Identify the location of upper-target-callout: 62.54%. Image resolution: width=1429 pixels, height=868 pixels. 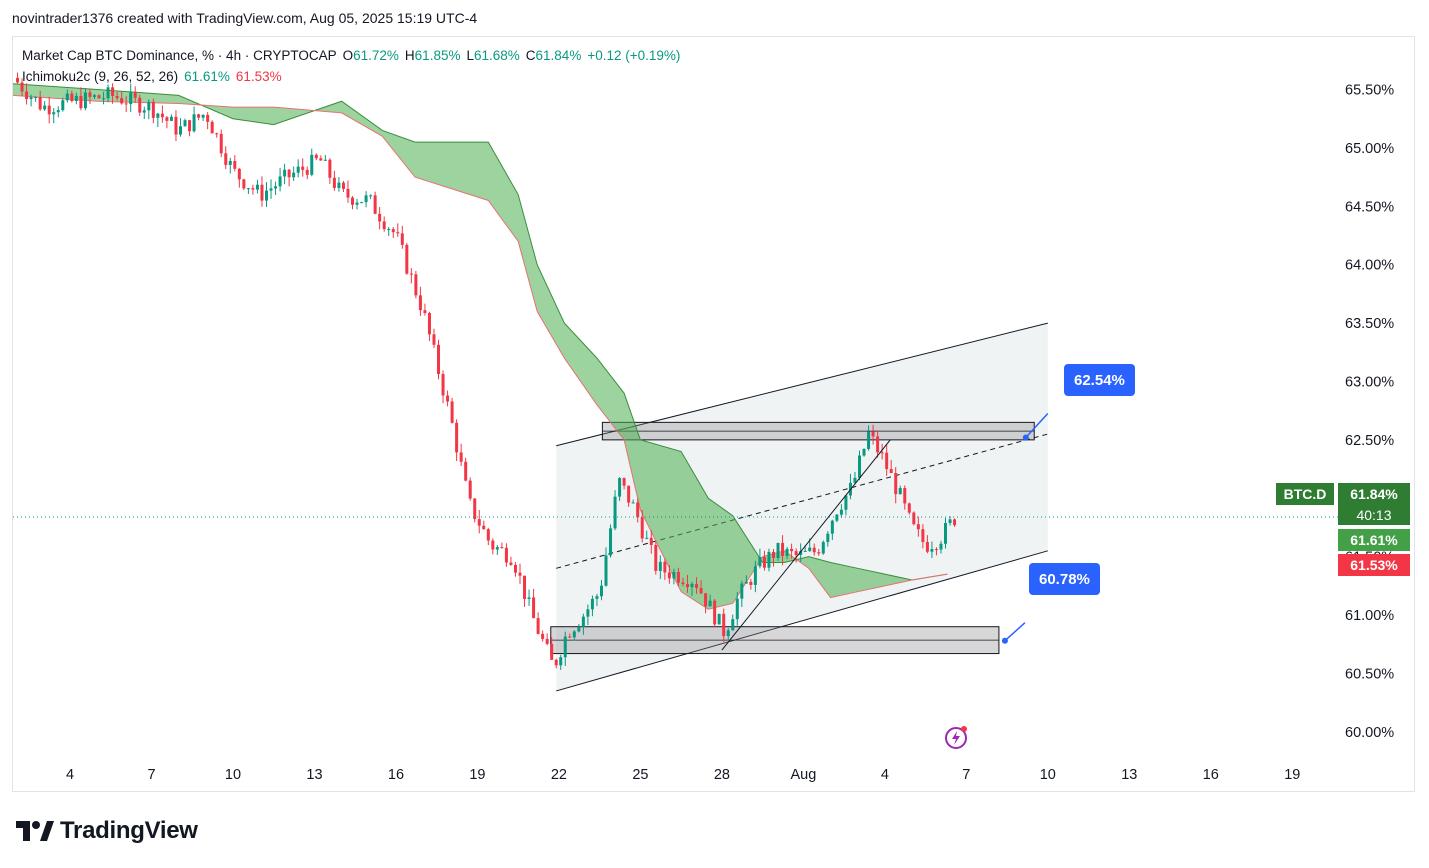
(1099, 380).